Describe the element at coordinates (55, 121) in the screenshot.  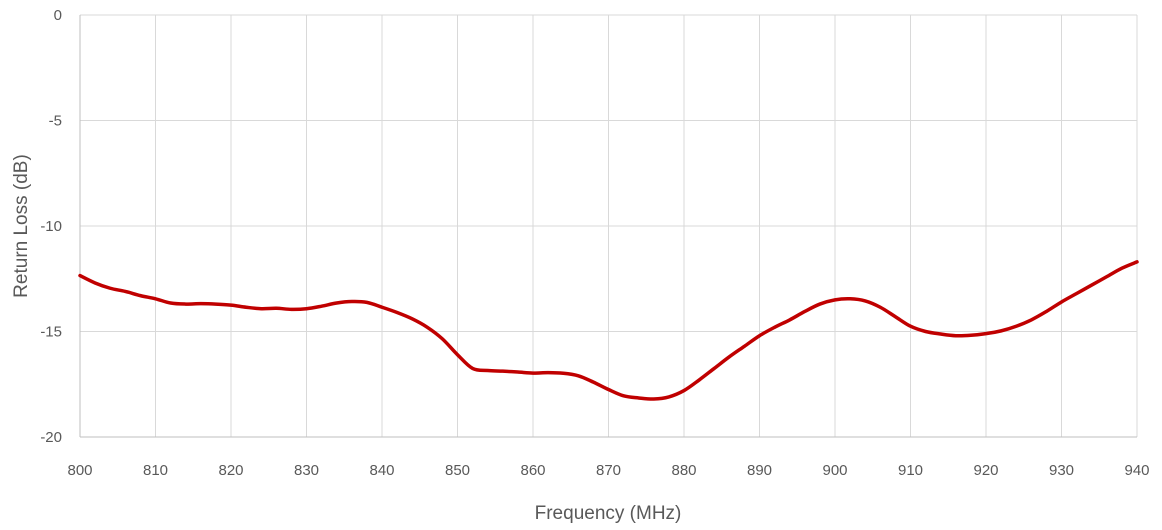
I see `y-tick-label: -5` at that location.